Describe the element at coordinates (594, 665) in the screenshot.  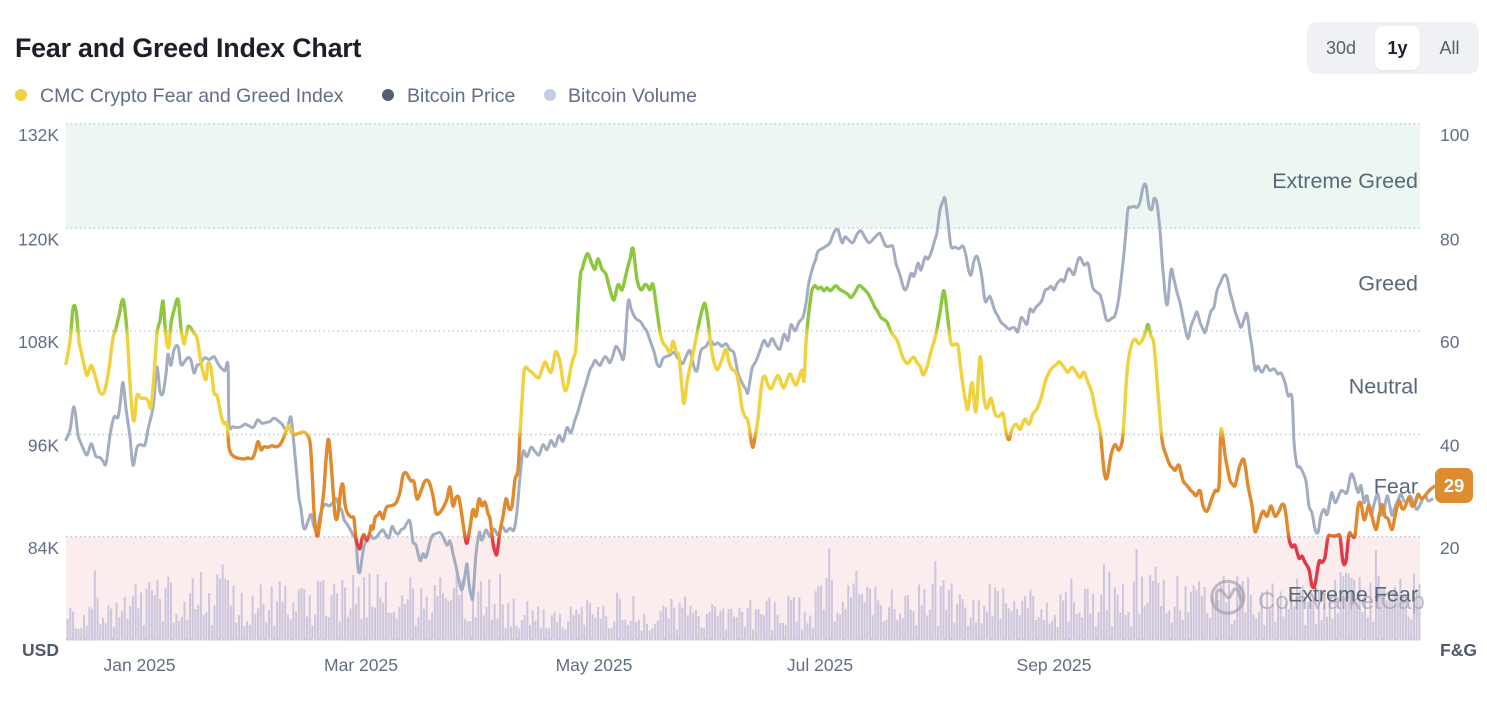
I see `svg-text: May 2025` at that location.